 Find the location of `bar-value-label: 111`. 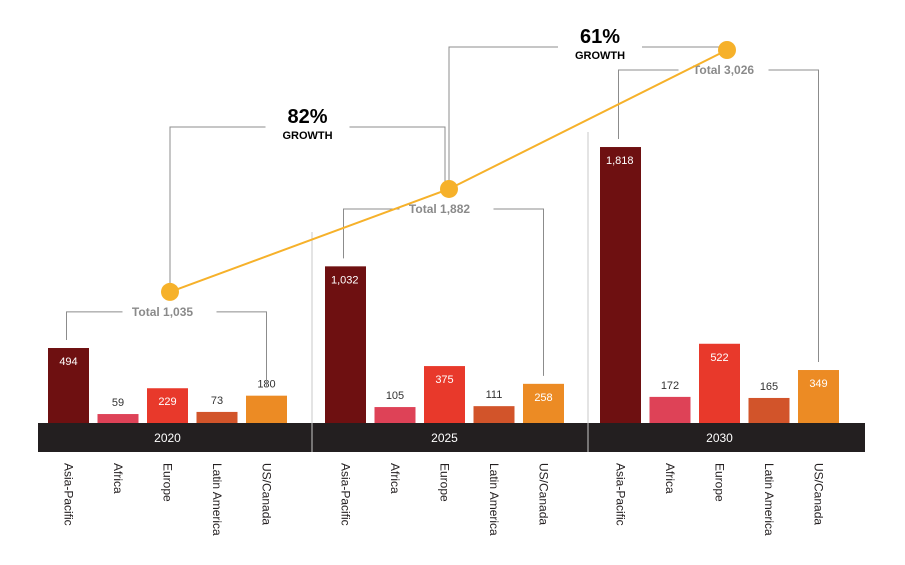

bar-value-label: 111 is located at coordinates (494, 395).